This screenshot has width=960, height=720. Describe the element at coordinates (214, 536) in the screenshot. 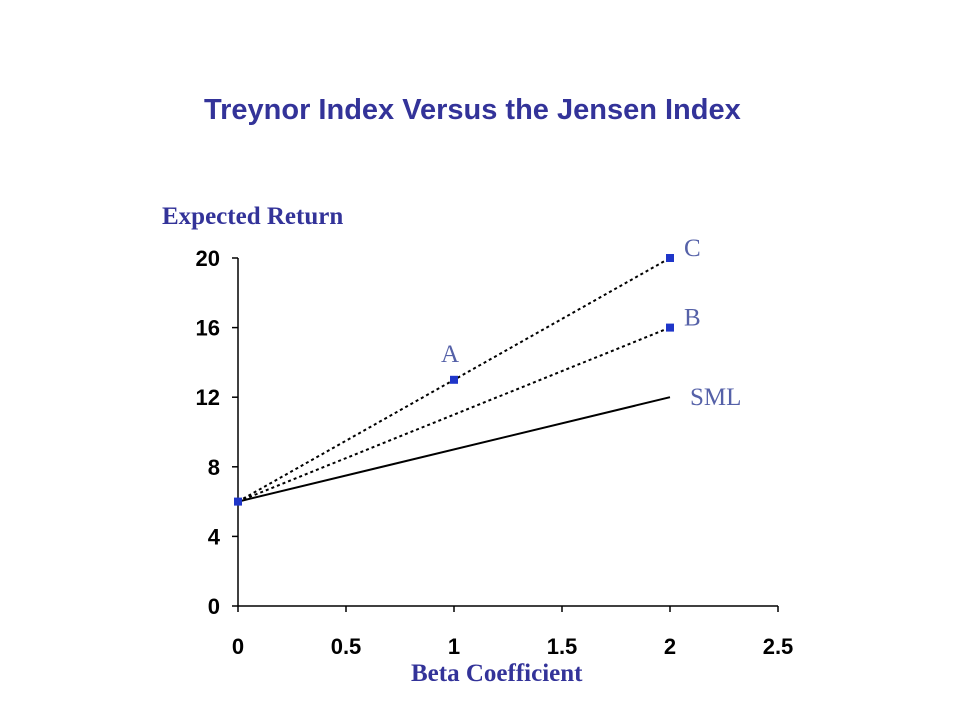

I see `y-tick-label: 4` at that location.